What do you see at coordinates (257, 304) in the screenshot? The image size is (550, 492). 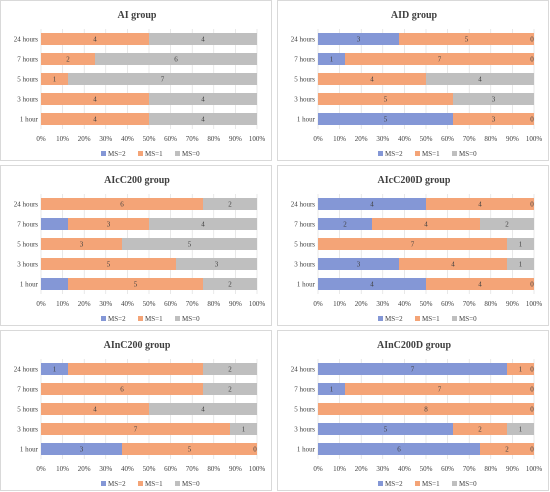 I see `x-tick-label: 100%` at bounding box center [257, 304].